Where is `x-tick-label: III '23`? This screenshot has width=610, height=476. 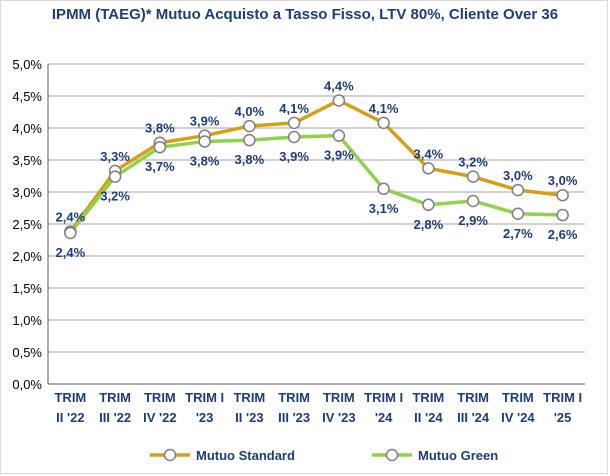
x-tick-label: III '23 is located at coordinates (294, 417).